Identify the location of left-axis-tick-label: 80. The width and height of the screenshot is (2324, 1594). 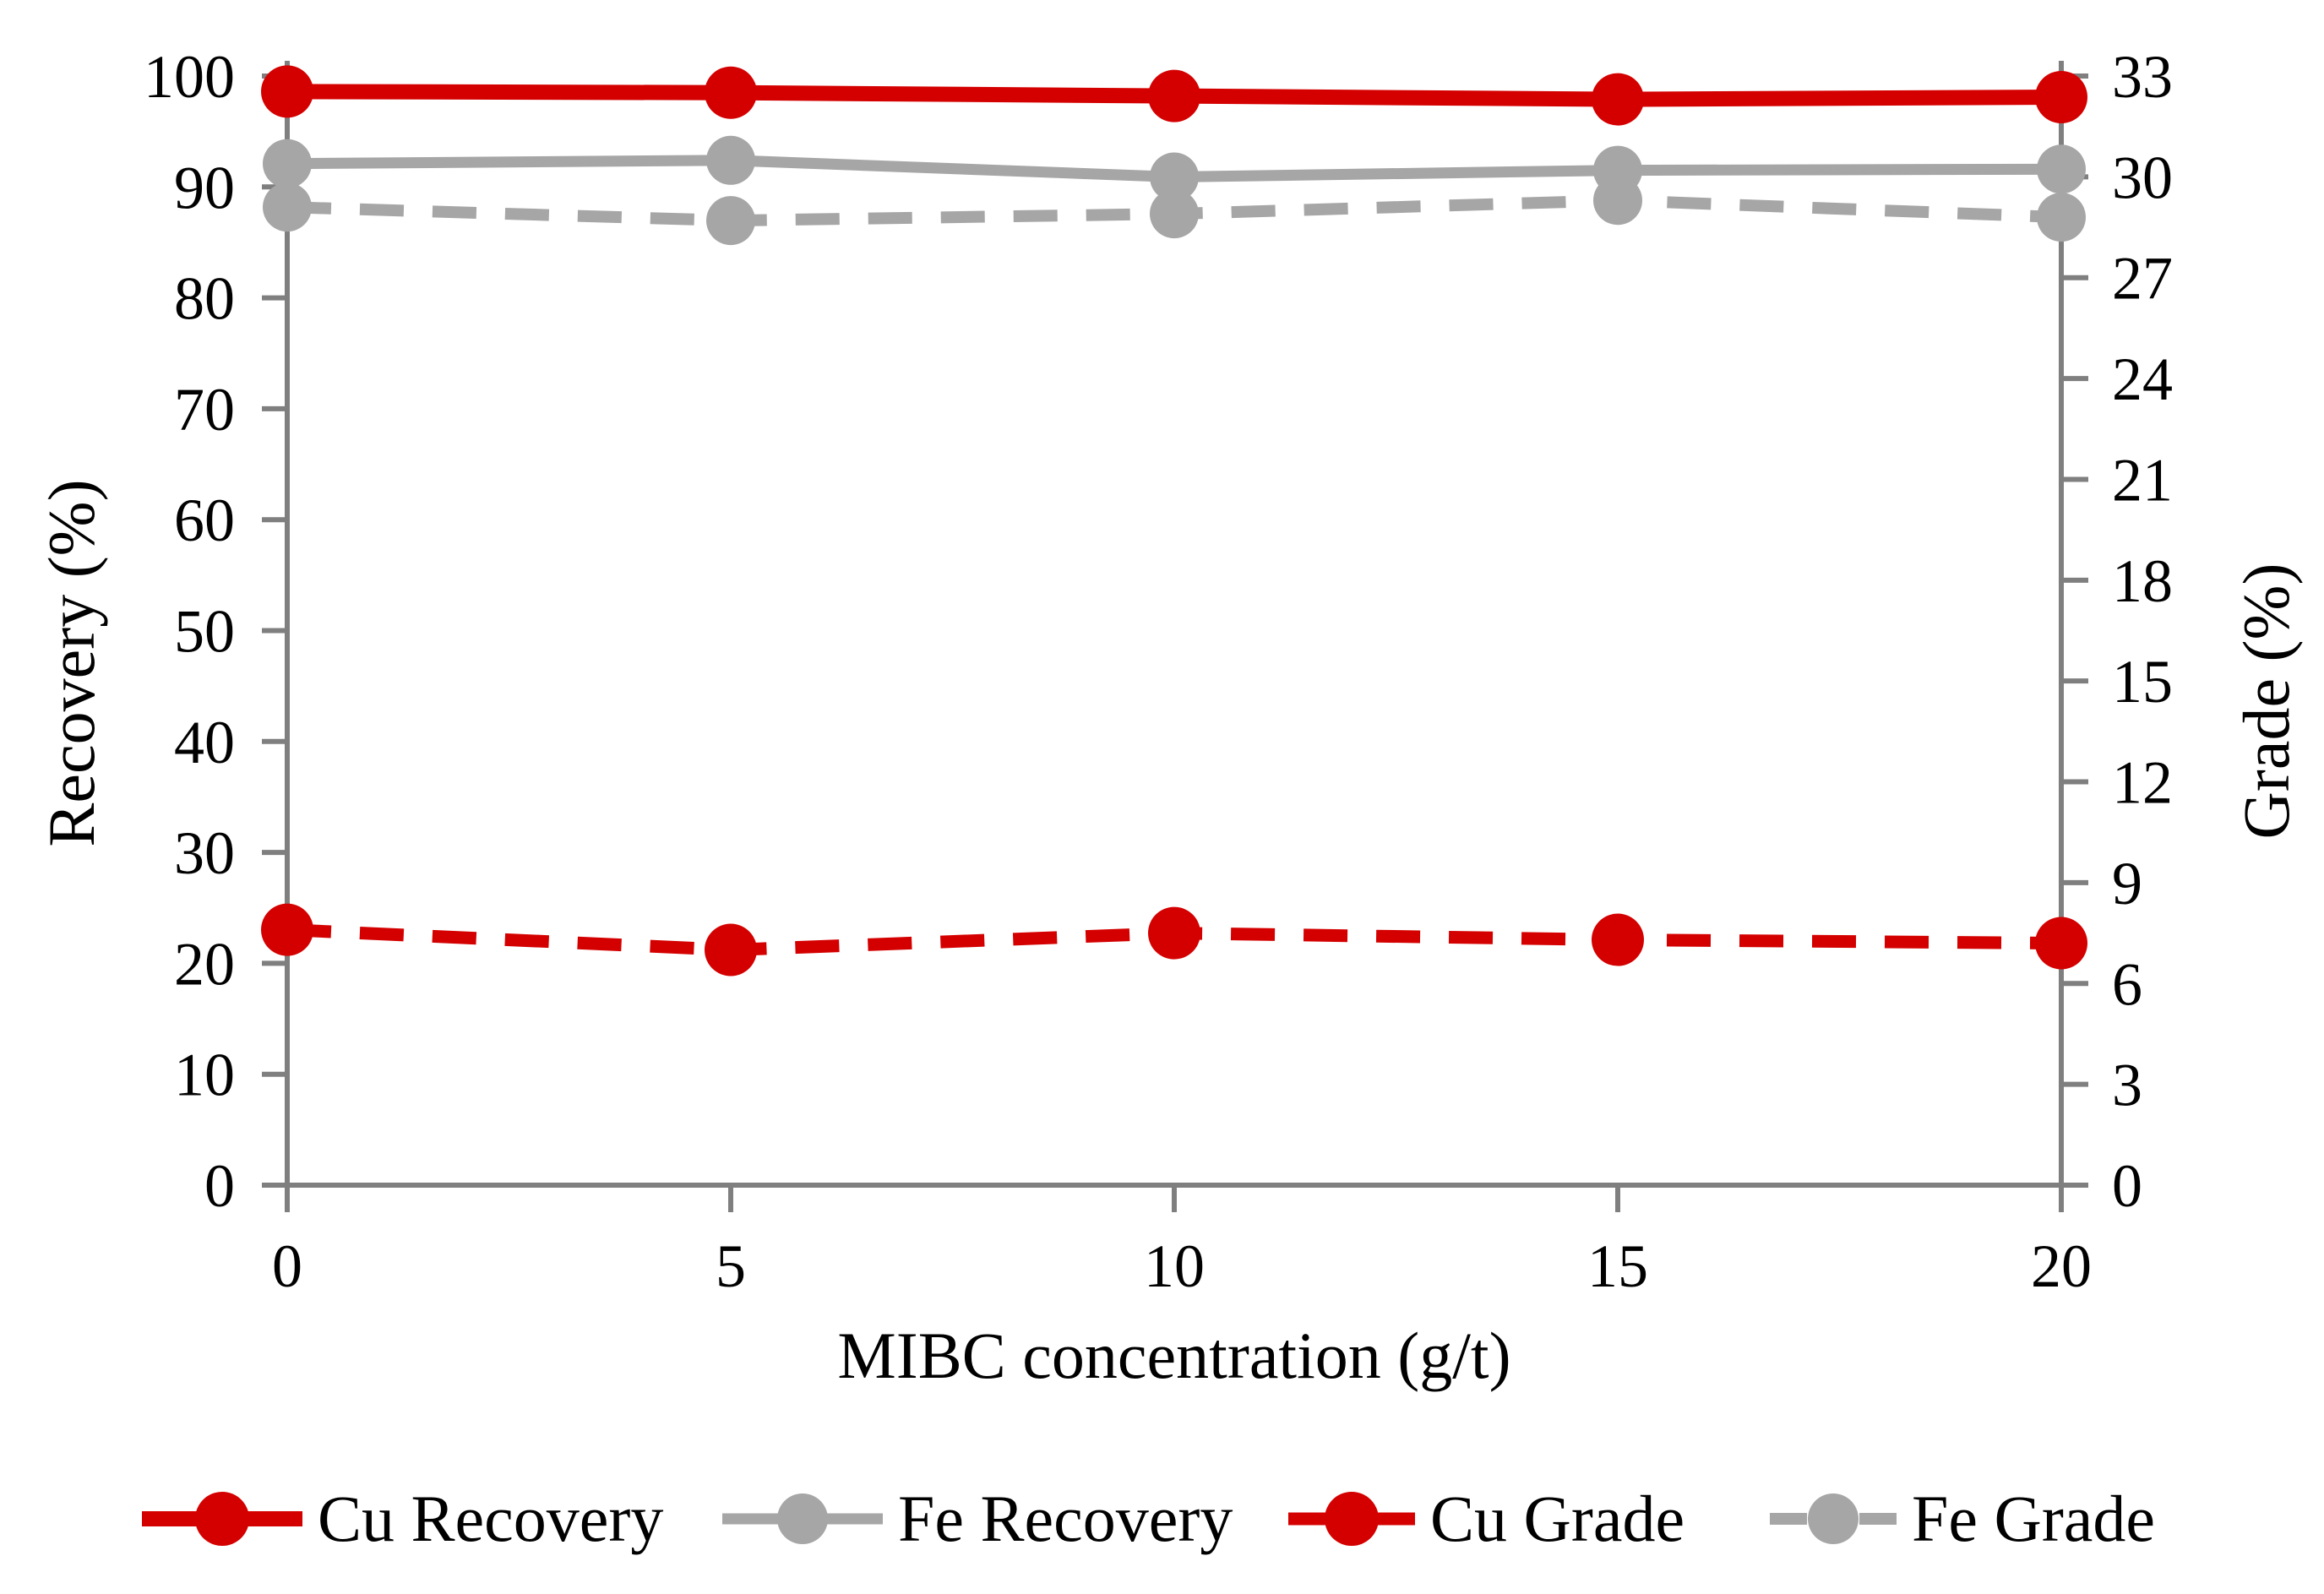
(204, 299).